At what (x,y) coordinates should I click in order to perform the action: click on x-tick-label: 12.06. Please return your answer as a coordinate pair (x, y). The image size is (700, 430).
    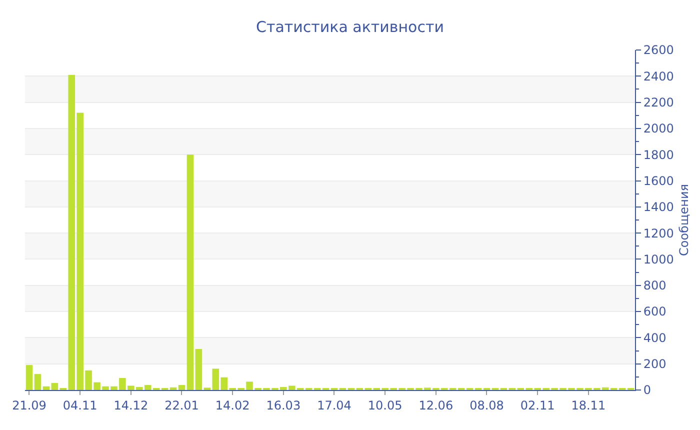
    Looking at the image, I should click on (436, 405).